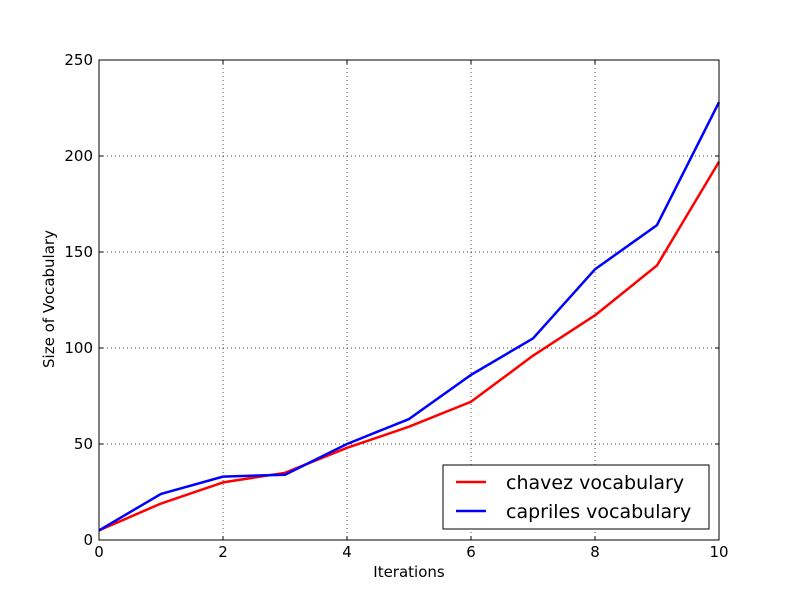 The image size is (800, 600). Describe the element at coordinates (78, 60) in the screenshot. I see `y-tick-label: 250` at that location.